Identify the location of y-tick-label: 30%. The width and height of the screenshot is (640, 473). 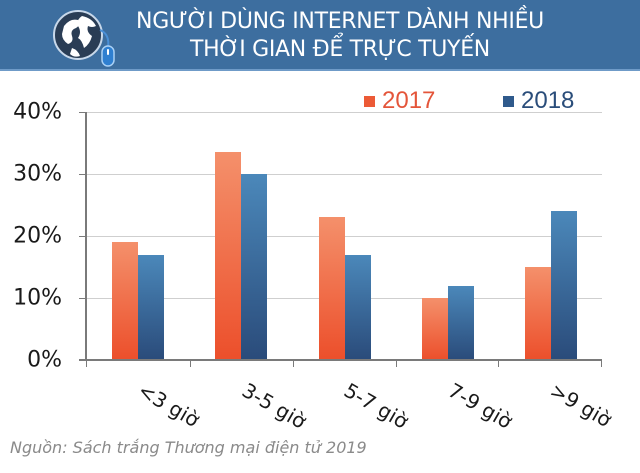
(37, 174).